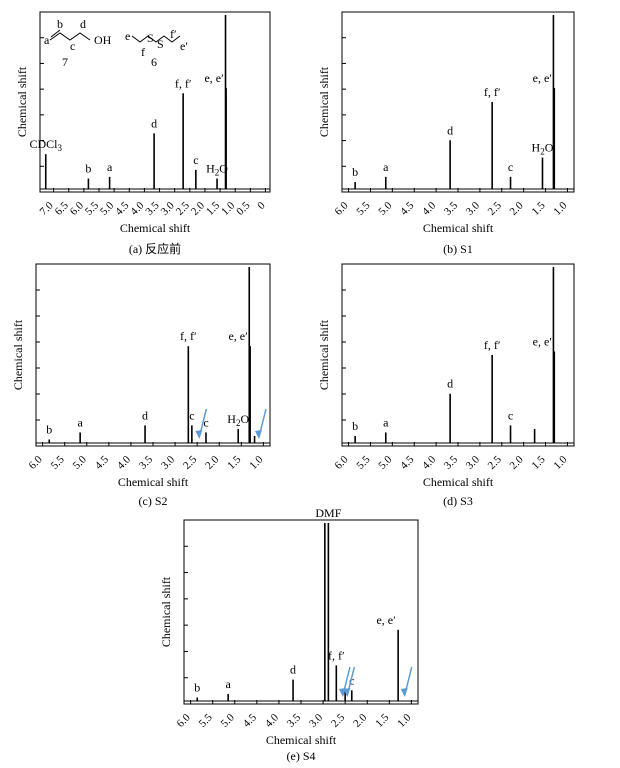 The height and width of the screenshot is (768, 620). I want to click on molecule-6-bonds, so click(156, 39).